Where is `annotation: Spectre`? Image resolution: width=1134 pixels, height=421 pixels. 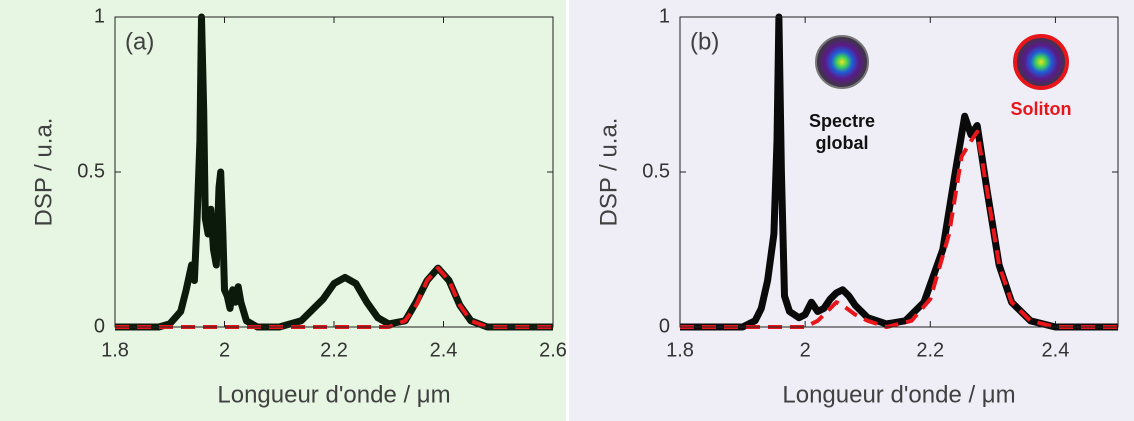
annotation: Spectre is located at coordinates (842, 121).